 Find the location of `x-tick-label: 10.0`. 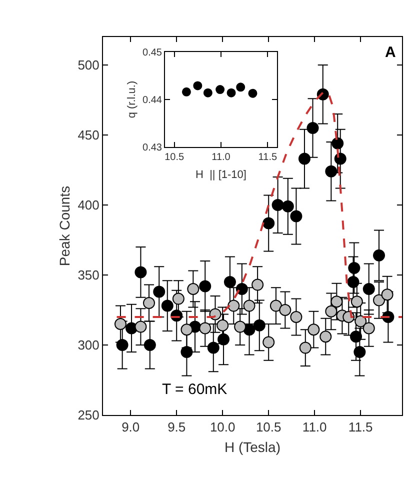

x-tick-label: 10.0 is located at coordinates (223, 427).